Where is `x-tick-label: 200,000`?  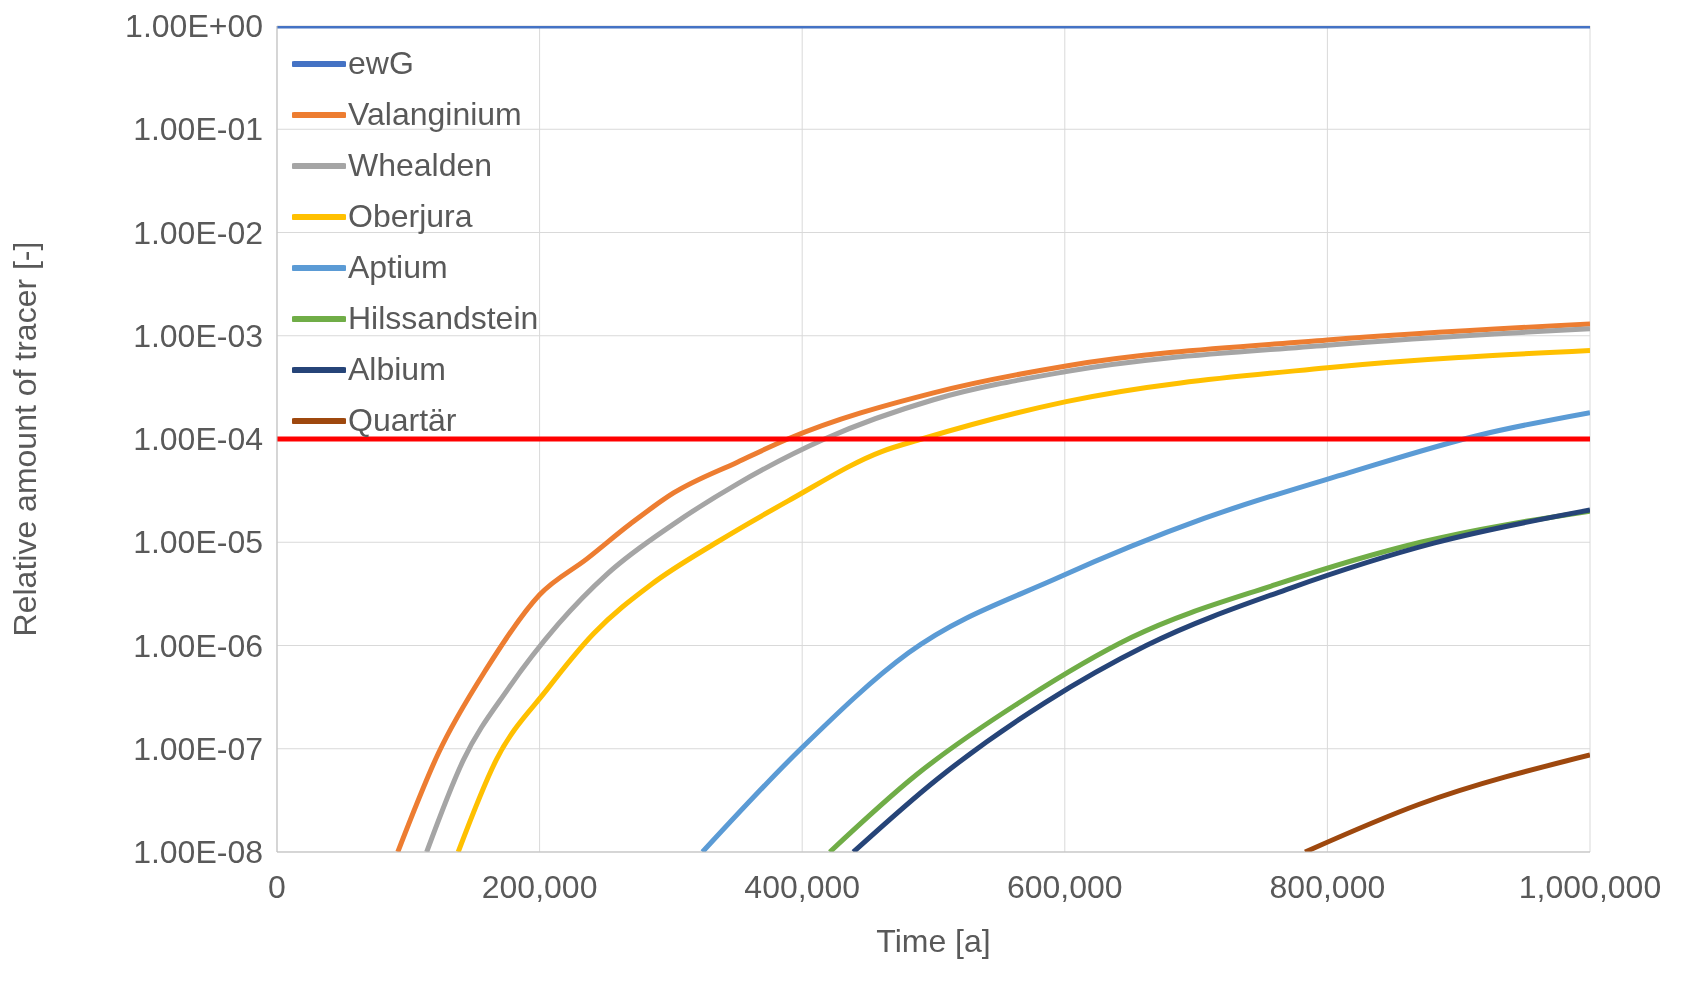 x-tick-label: 200,000 is located at coordinates (539, 887).